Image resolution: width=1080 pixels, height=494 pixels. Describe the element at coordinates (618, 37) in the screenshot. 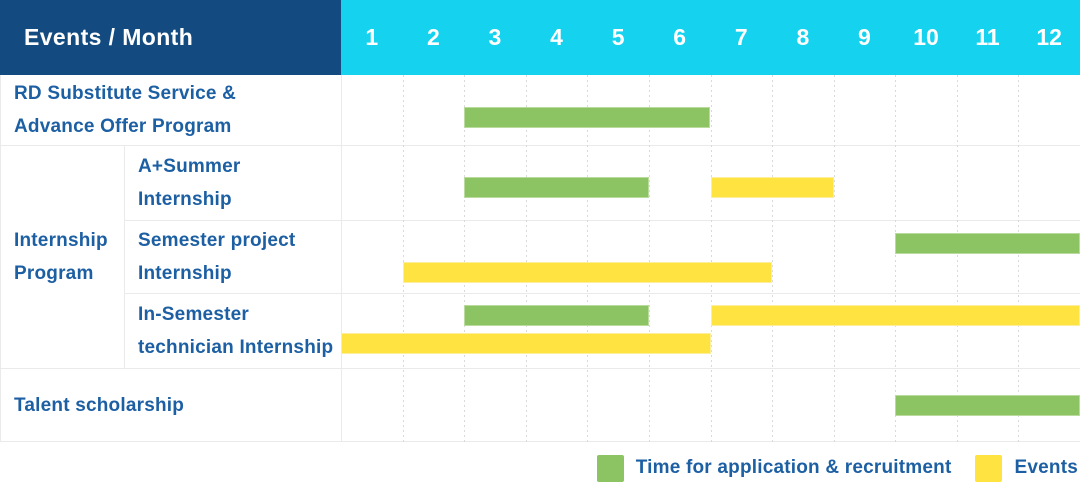

I see `month-header-cell-5: 5` at that location.